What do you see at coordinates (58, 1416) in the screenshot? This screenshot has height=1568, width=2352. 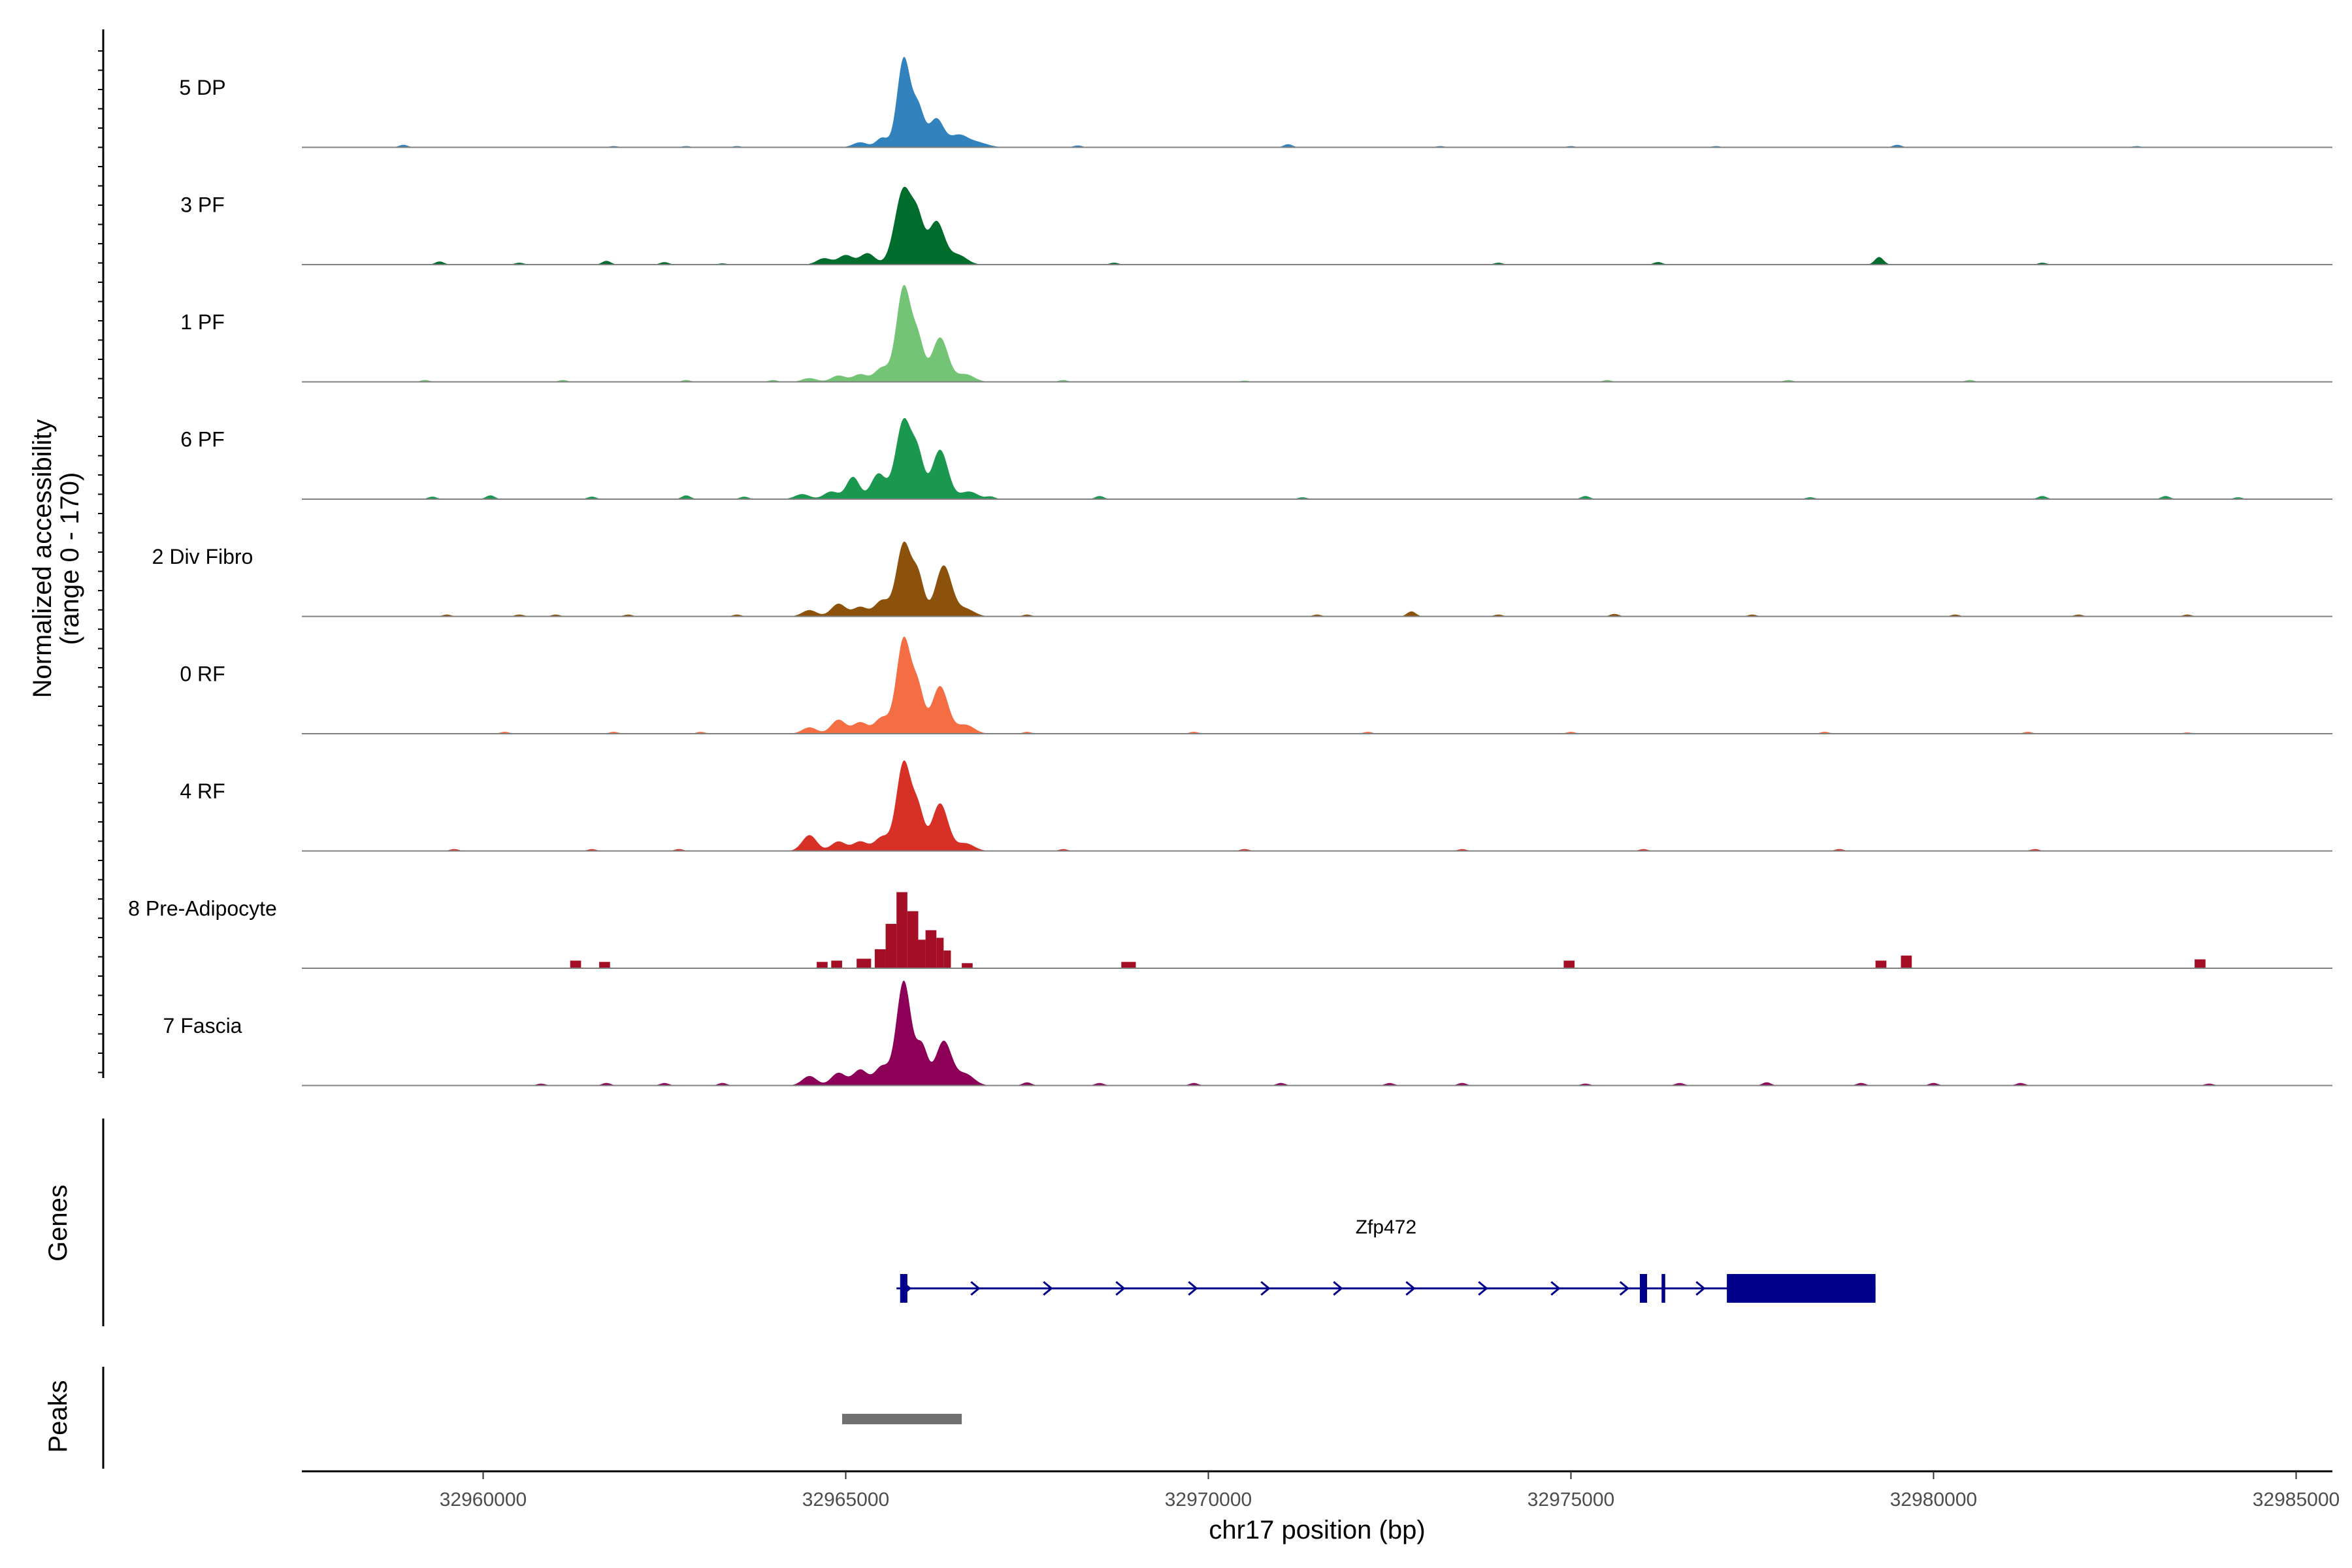 I see `peaks-panel-label: Peaks` at bounding box center [58, 1416].